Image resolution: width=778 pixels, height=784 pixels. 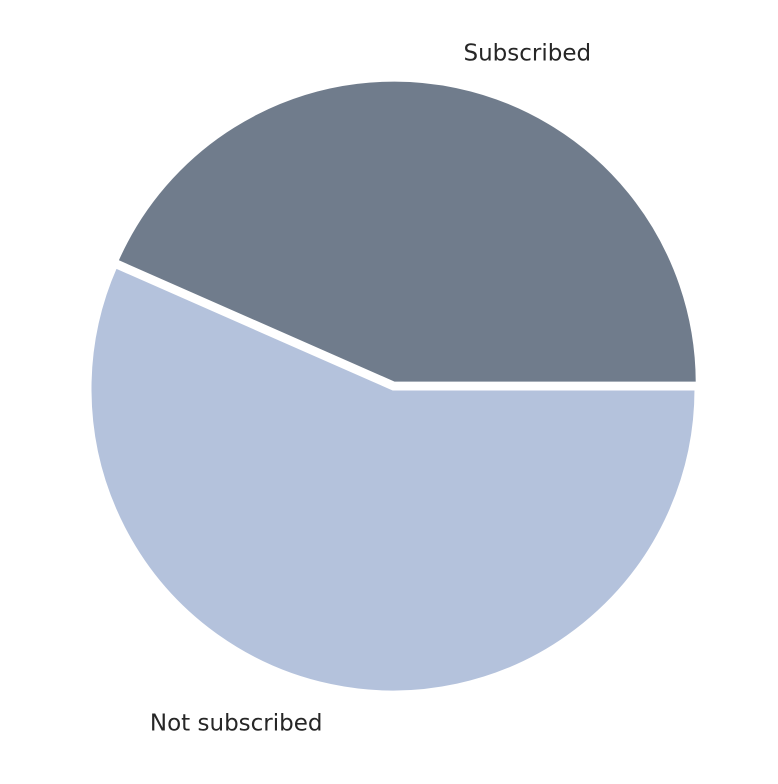 What do you see at coordinates (236, 724) in the screenshot?
I see `pie-label-not-subscribed: Not subscribed` at bounding box center [236, 724].